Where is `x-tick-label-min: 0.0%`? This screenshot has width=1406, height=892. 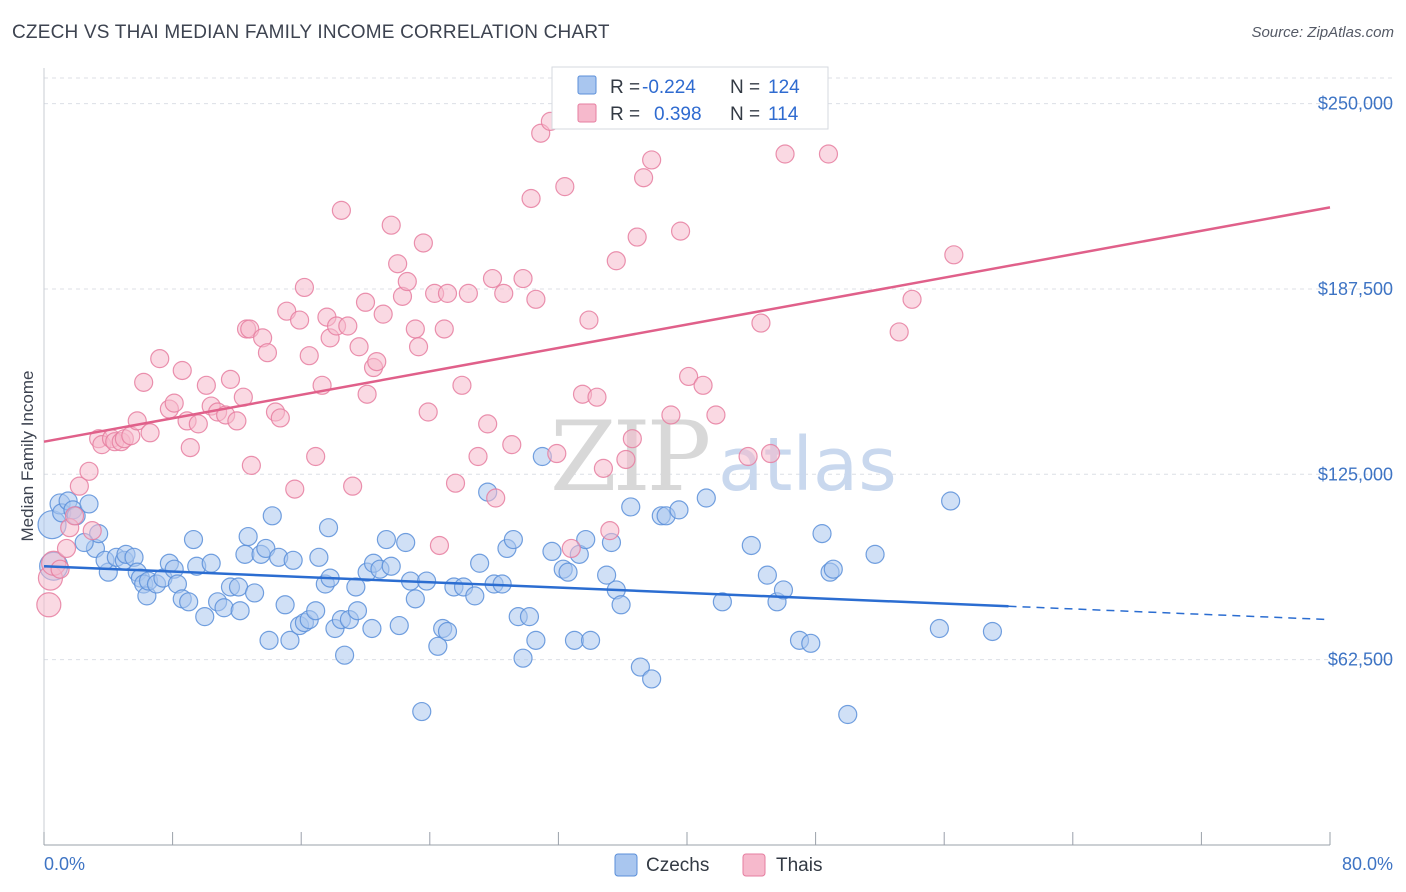 x-tick-label-min: 0.0% is located at coordinates (64, 864).